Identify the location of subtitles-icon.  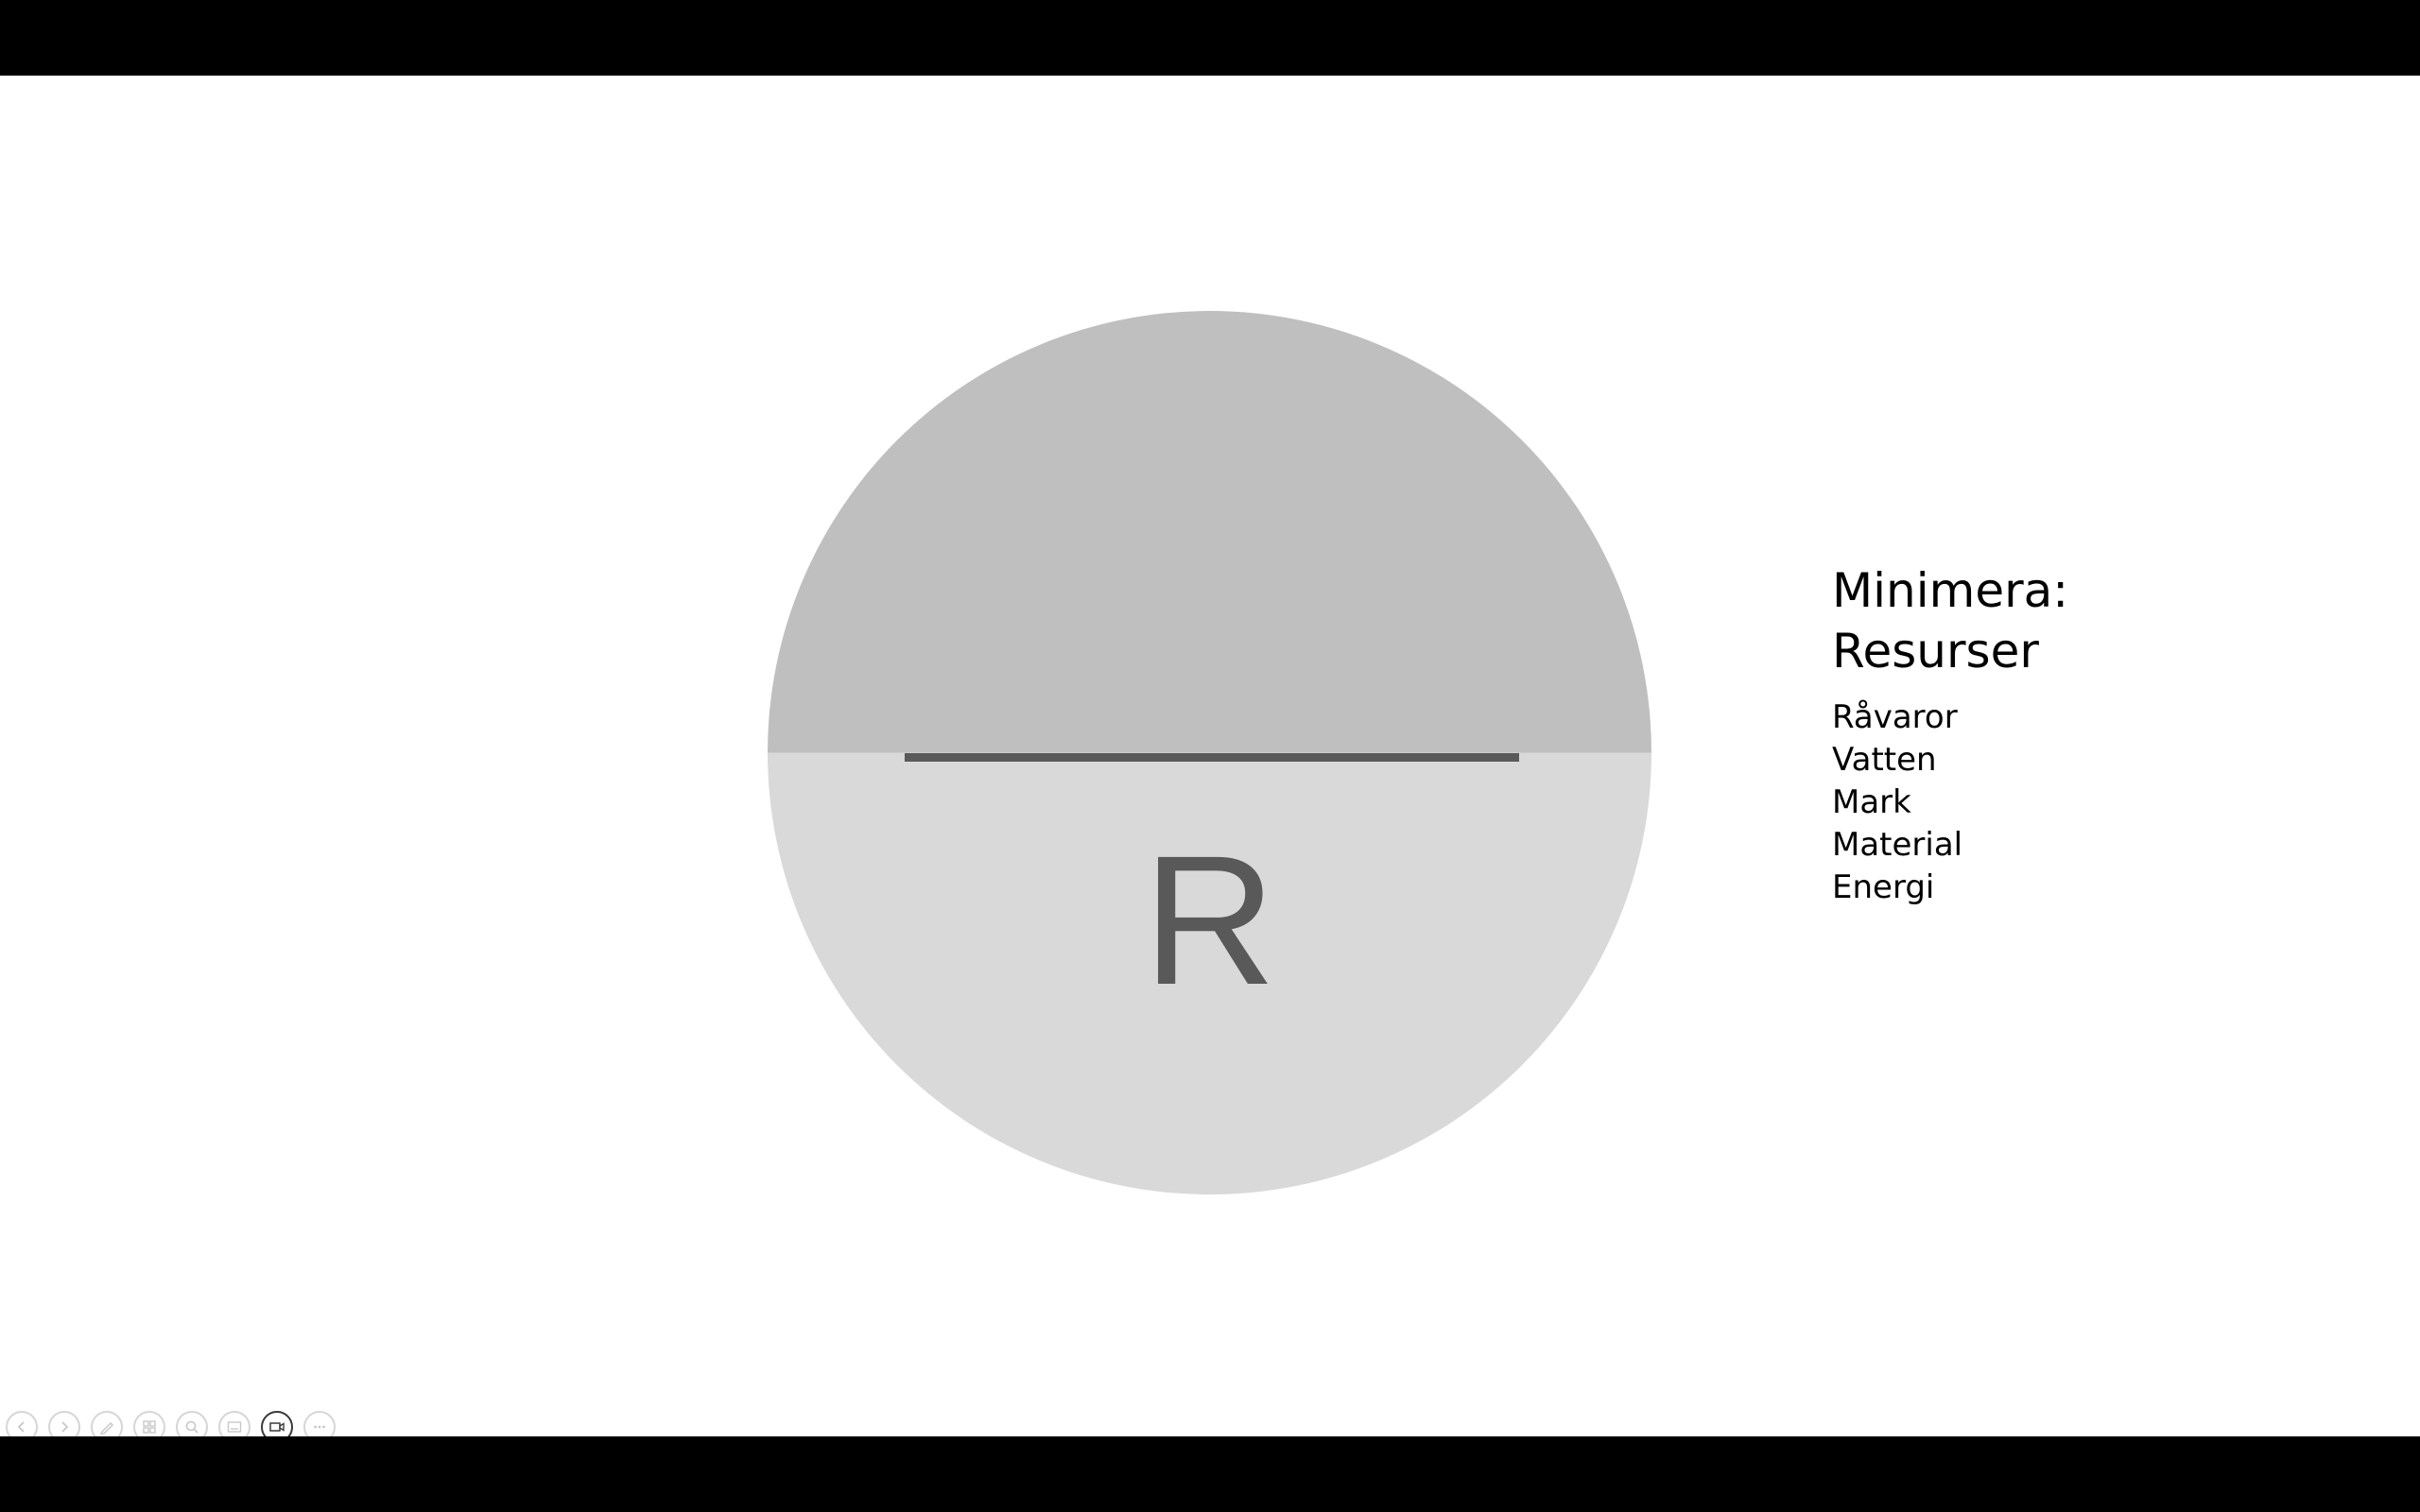
(234, 1427).